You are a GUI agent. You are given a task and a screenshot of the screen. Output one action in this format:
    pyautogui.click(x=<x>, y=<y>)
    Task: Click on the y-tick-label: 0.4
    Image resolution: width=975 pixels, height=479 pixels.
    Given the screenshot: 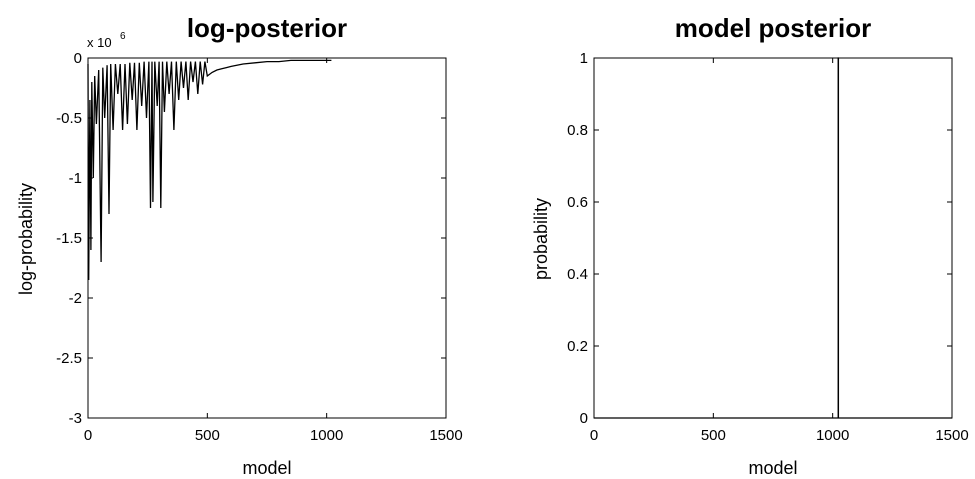 What is the action you would take?
    pyautogui.click(x=577, y=274)
    